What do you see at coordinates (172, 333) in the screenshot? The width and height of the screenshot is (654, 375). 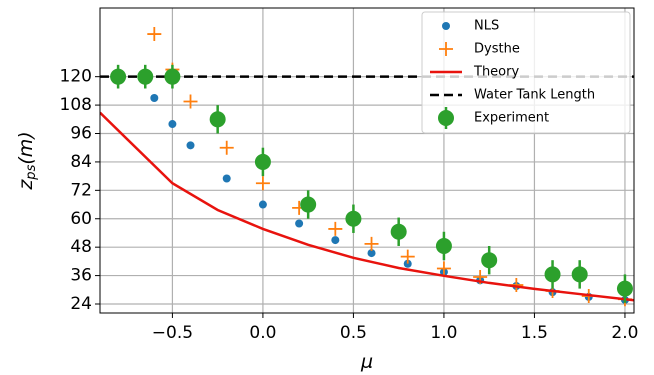 I see `x-tick-label: −0.5` at bounding box center [172, 333].